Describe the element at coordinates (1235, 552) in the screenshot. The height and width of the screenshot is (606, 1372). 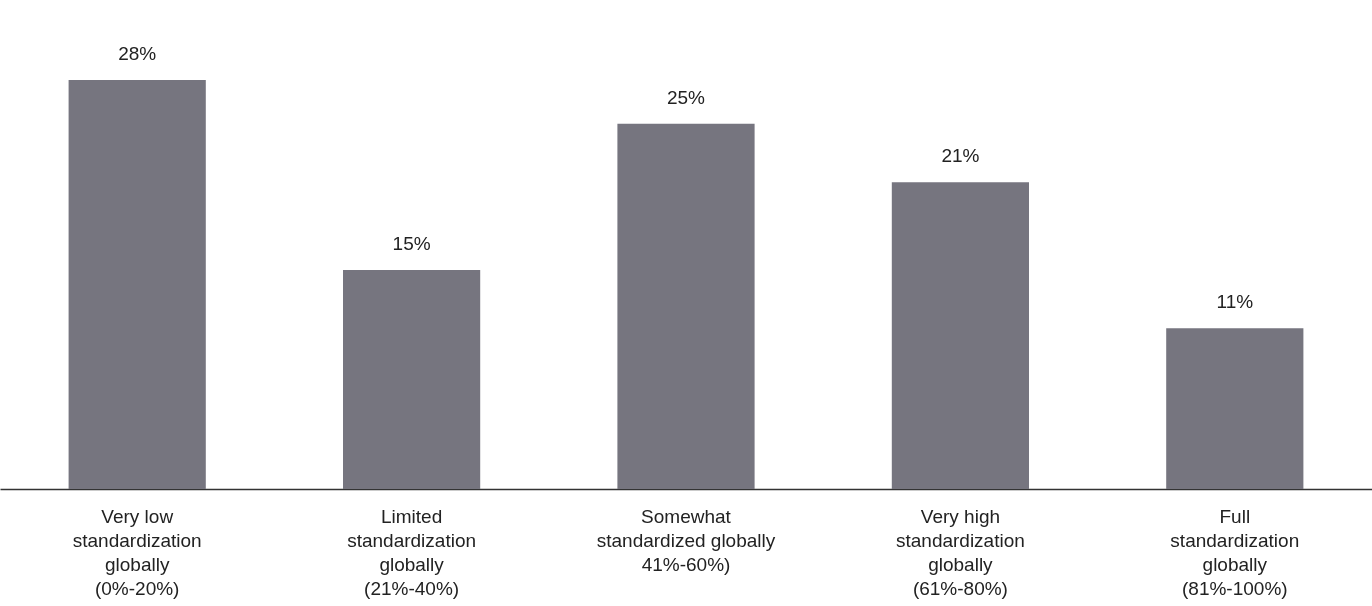
I see `x-tick-label: Full standardization globally (81%-100%)` at that location.